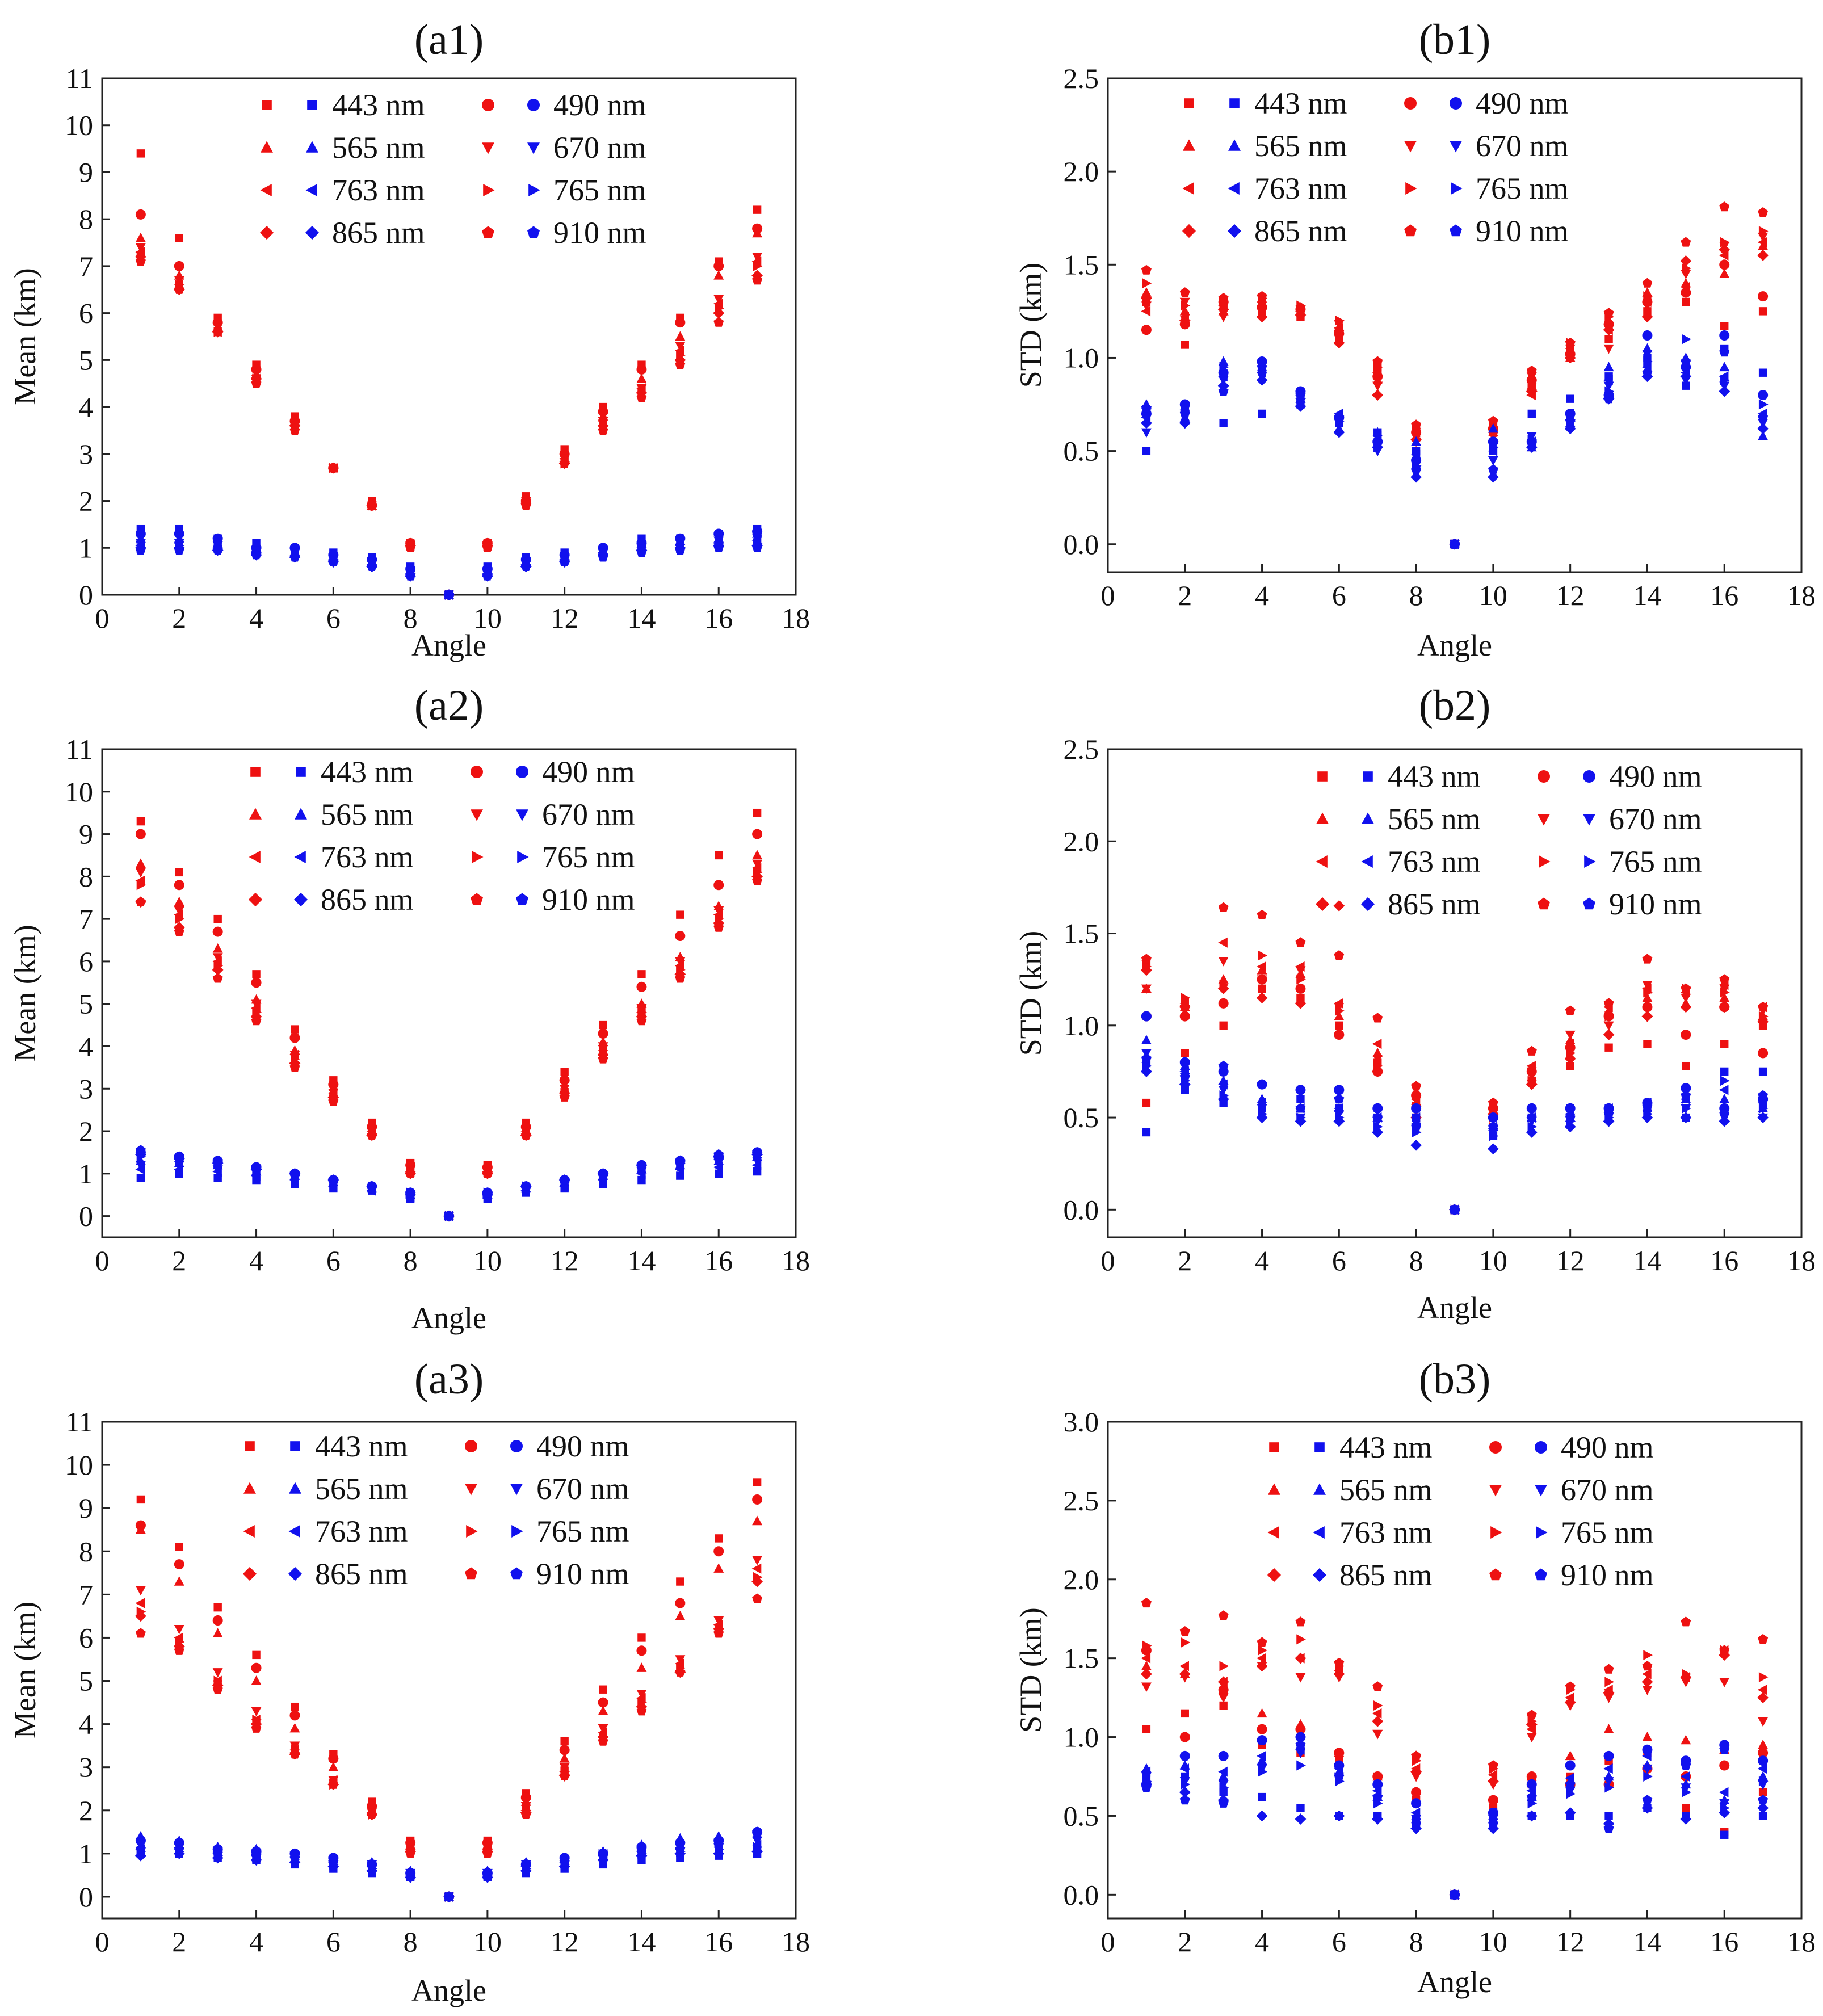 Image resolution: width=1823 pixels, height=2016 pixels. What do you see at coordinates (86, 834) in the screenshot?
I see `y-tick-label: 9` at bounding box center [86, 834].